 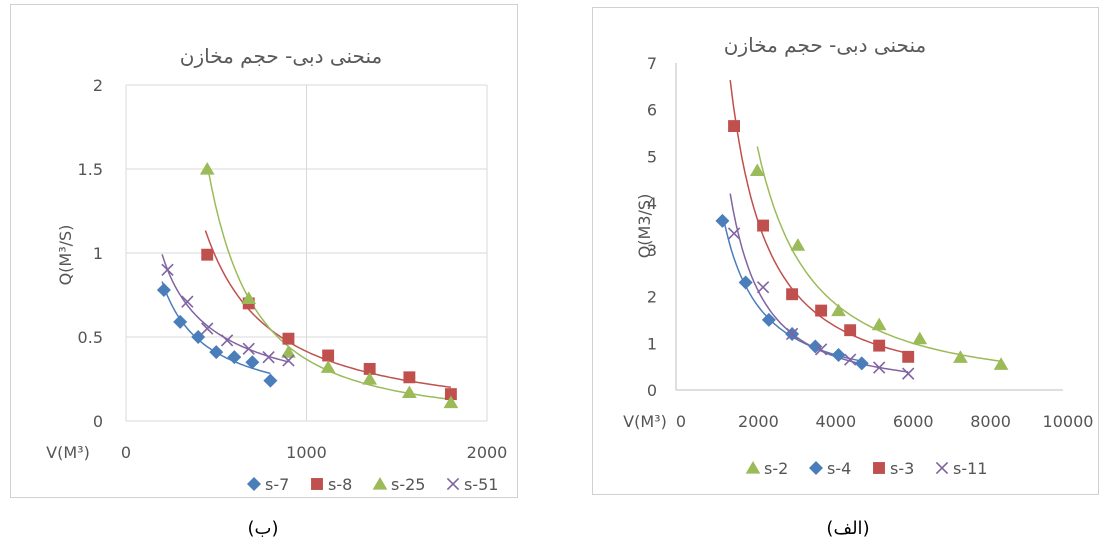 What do you see at coordinates (913, 421) in the screenshot?
I see `x-tick-label: 6000` at bounding box center [913, 421].